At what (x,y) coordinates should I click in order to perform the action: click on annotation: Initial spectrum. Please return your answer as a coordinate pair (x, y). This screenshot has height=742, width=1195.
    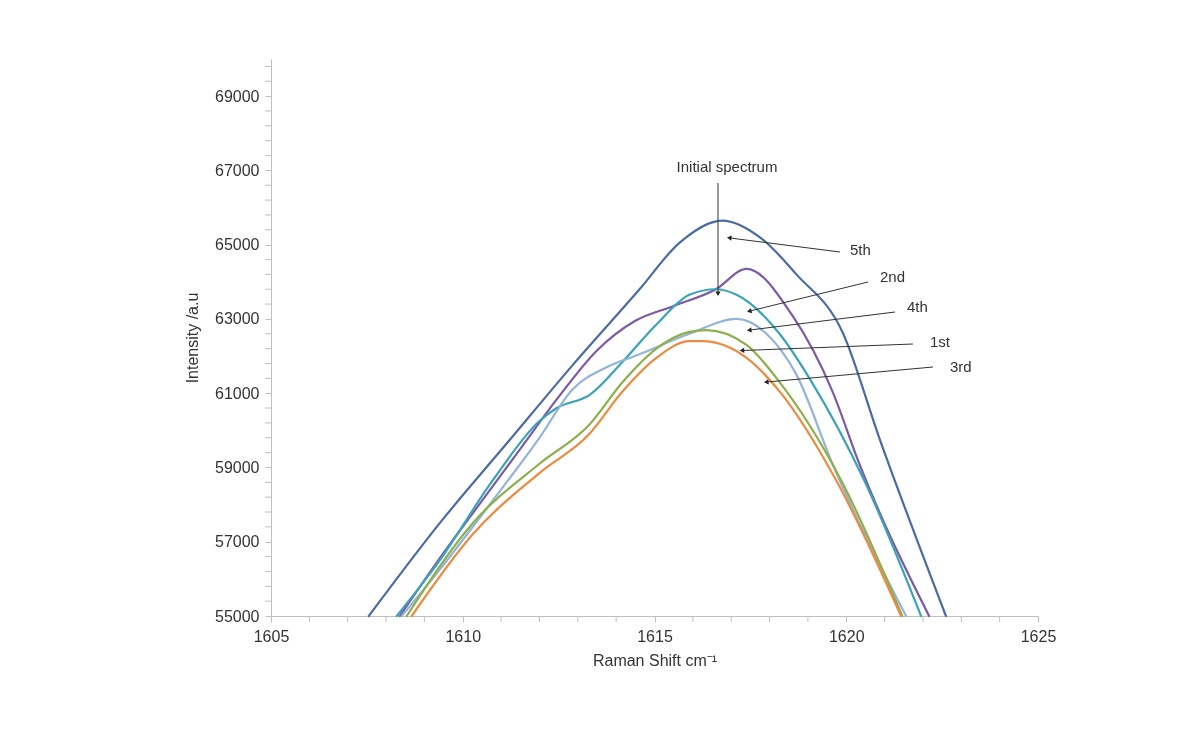
    Looking at the image, I should click on (727, 166).